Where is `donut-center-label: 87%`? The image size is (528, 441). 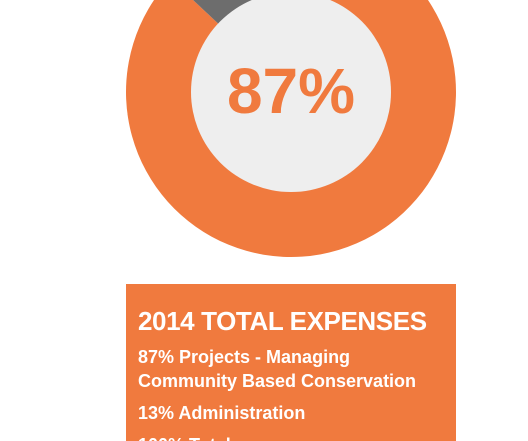
donut-center-label: 87% is located at coordinates (291, 91).